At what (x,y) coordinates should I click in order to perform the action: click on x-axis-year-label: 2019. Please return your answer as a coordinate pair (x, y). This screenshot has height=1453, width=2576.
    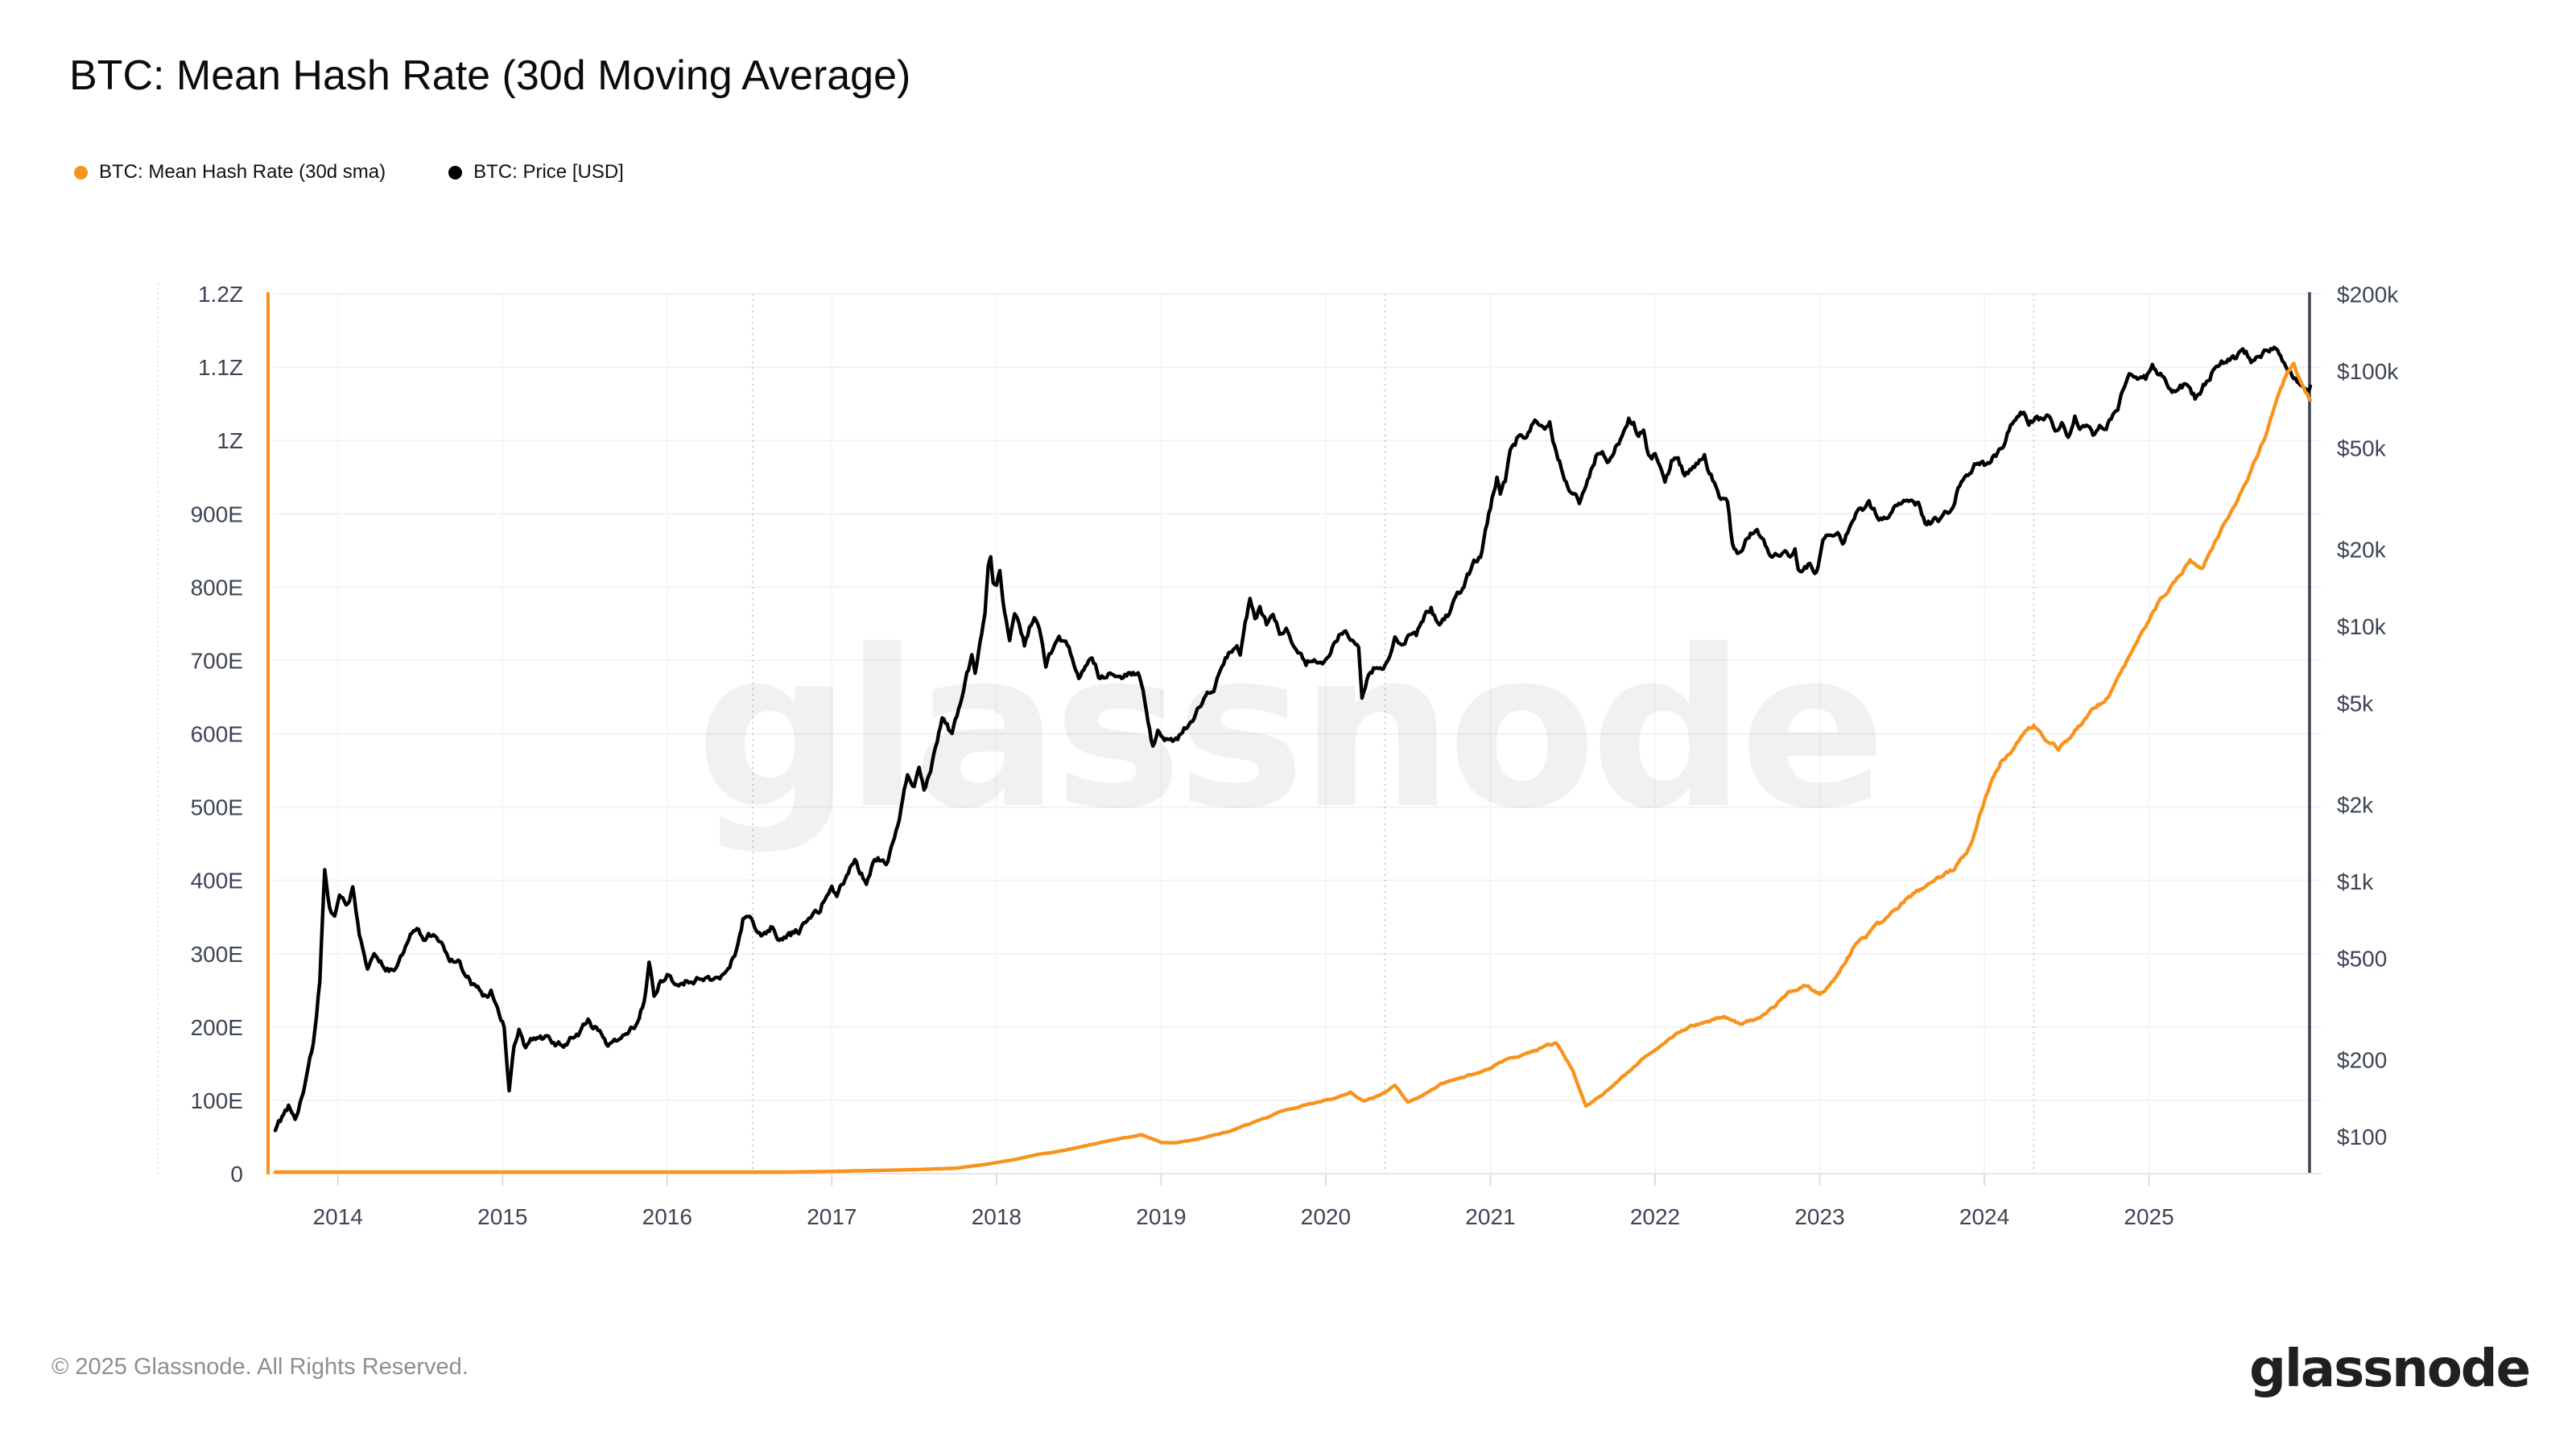
    Looking at the image, I should click on (1161, 1216).